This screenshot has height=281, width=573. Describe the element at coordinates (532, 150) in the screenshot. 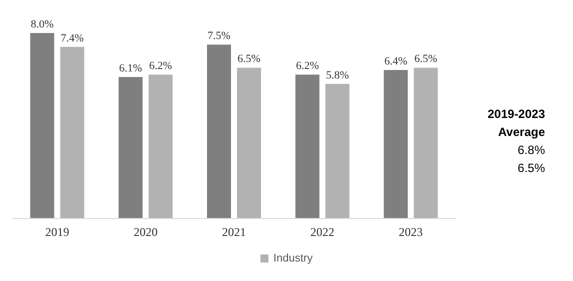

I see `text: 6.8%` at that location.